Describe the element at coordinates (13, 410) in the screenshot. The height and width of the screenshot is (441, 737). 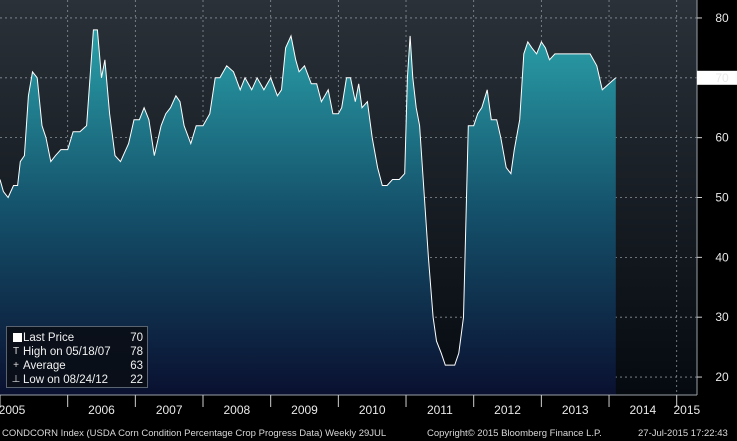
I see `x-tick-label: 2005` at that location.